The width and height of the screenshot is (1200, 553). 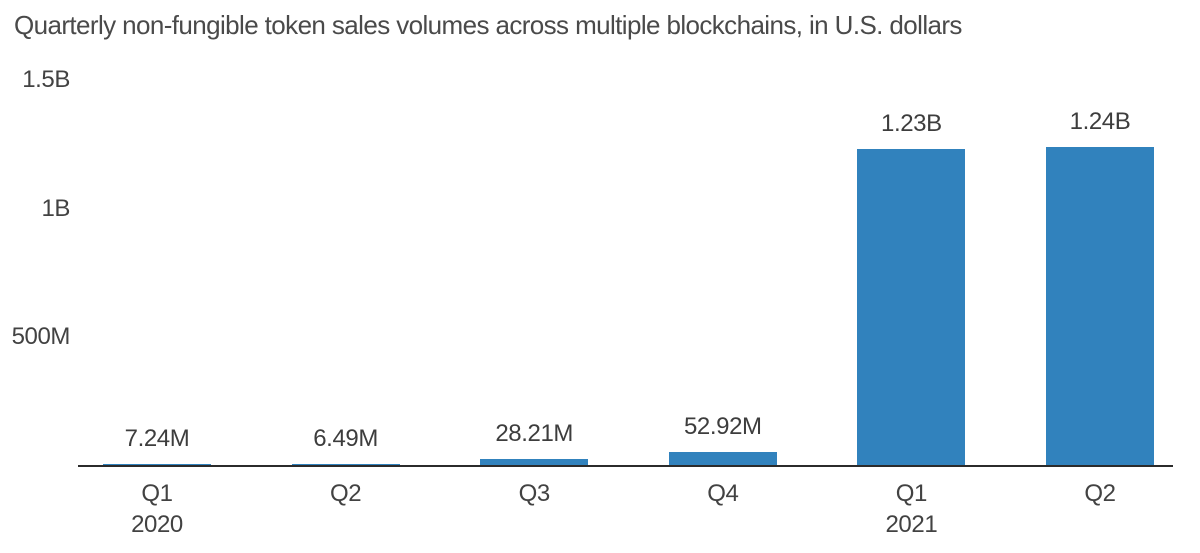 I want to click on year-label: 2020, so click(x=157, y=524).